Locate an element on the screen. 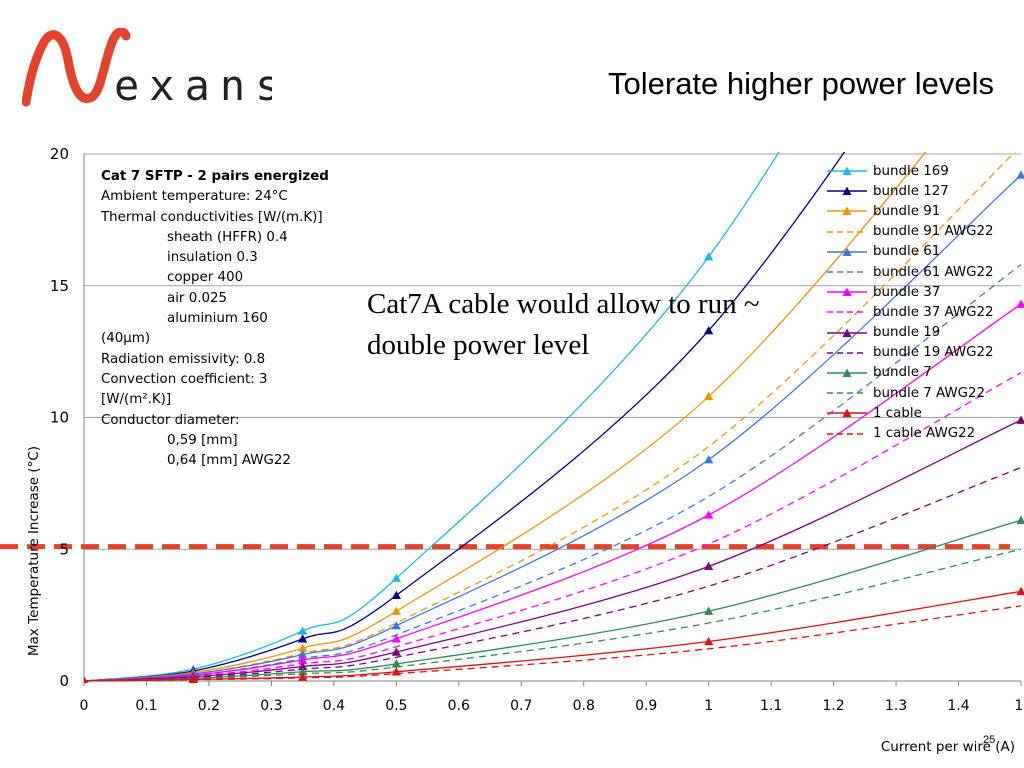 This screenshot has width=1024, height=768. x-tick-label: 0.1 is located at coordinates (146, 706).